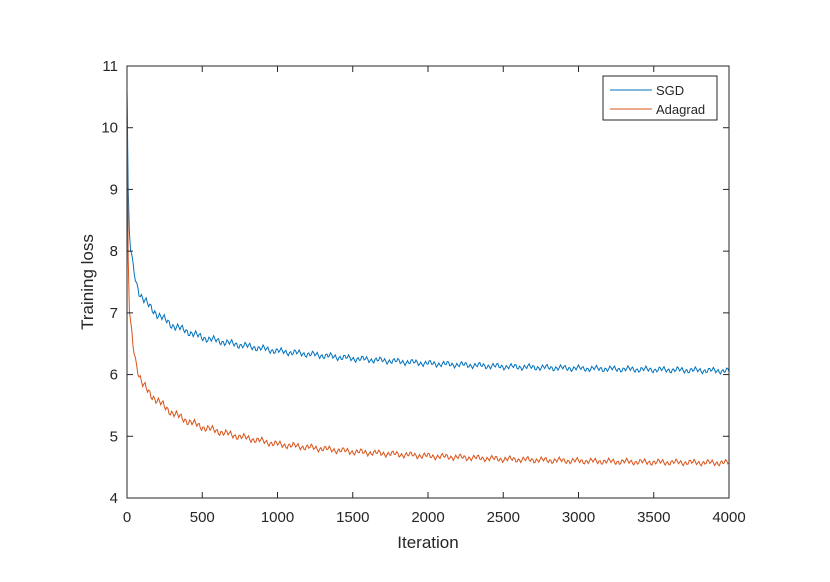  Describe the element at coordinates (114, 498) in the screenshot. I see `y-tick-label: 4` at that location.